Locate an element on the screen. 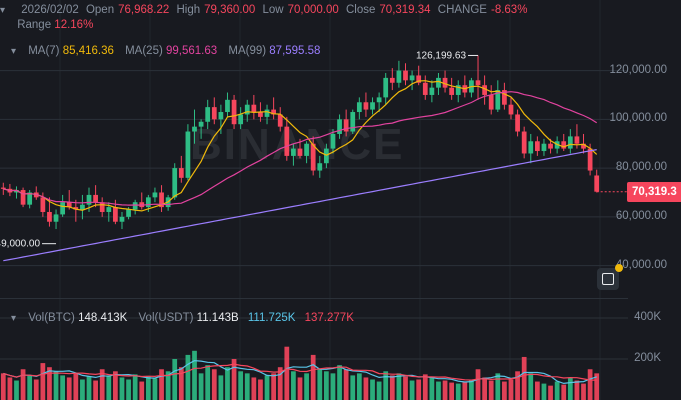  vol-usdt-value: 11.143B is located at coordinates (217, 318).